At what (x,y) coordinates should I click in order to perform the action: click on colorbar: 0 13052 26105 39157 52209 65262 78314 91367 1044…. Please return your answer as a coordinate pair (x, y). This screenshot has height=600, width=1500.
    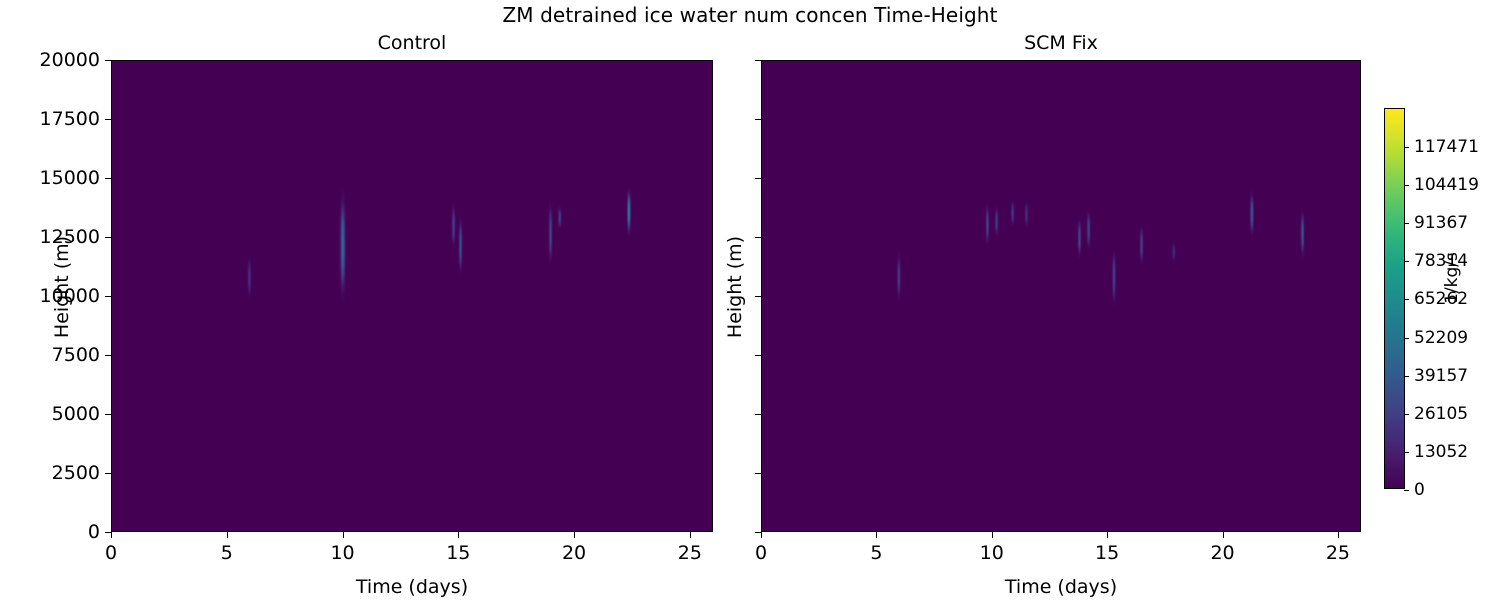
    Looking at the image, I should click on (1431, 304).